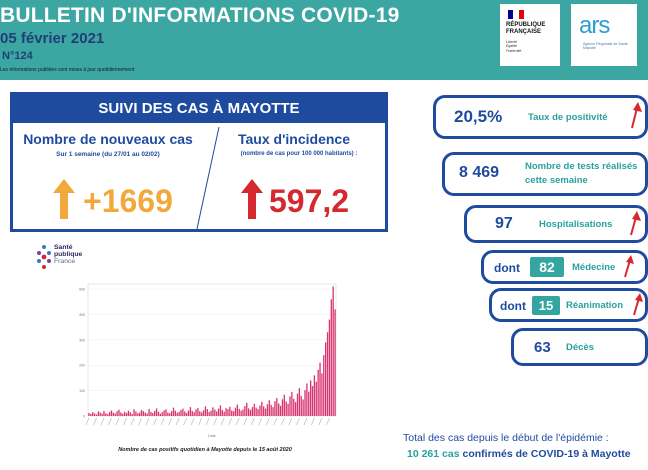 This screenshot has height=470, width=648. I want to click on x-axis-label: Date, so click(211, 436).